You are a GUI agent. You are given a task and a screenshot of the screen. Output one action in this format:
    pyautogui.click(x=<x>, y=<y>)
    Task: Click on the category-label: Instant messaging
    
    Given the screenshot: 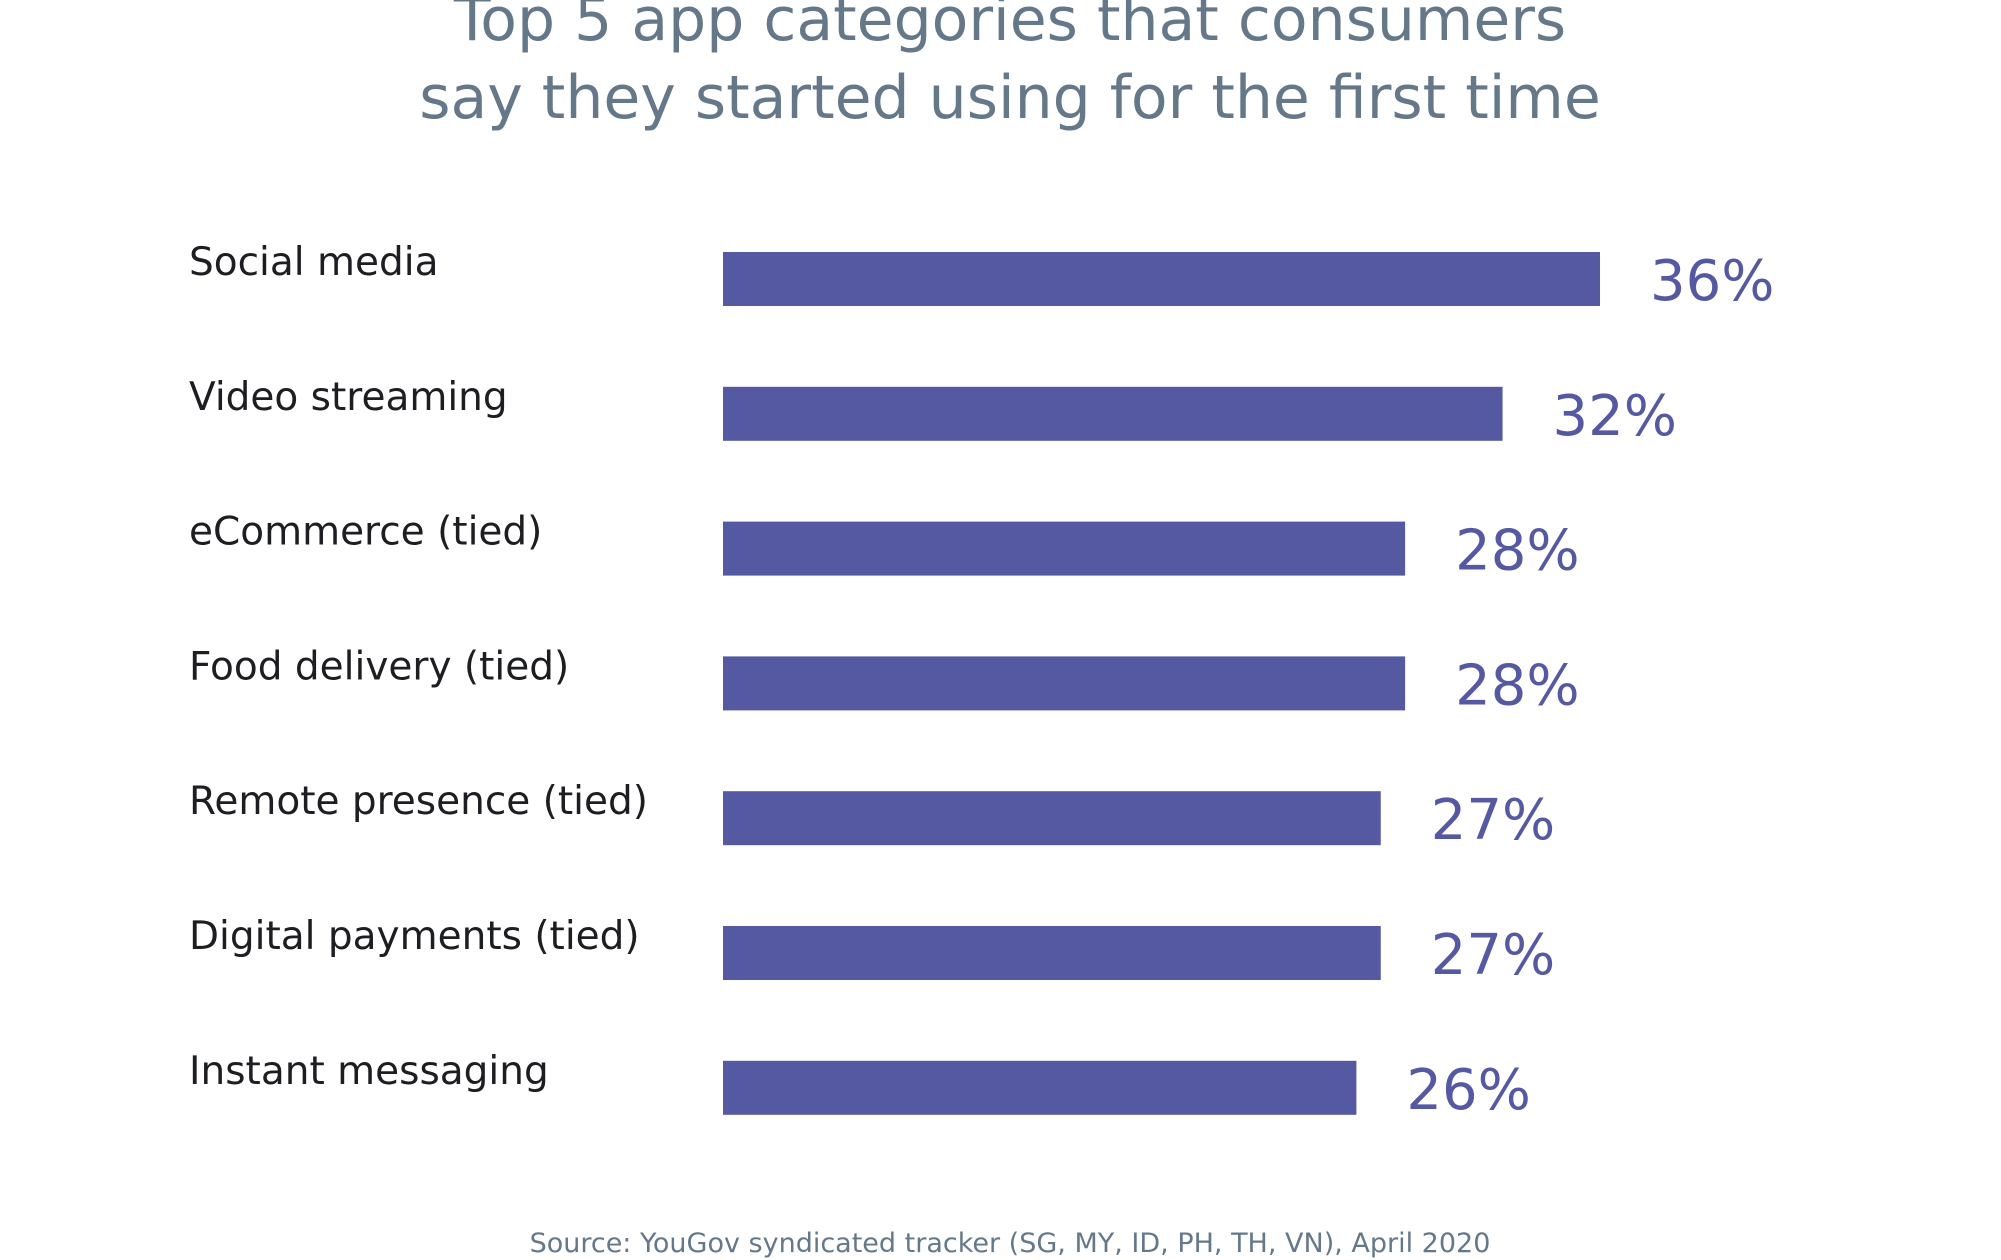 What is the action you would take?
    pyautogui.click(x=369, y=1071)
    